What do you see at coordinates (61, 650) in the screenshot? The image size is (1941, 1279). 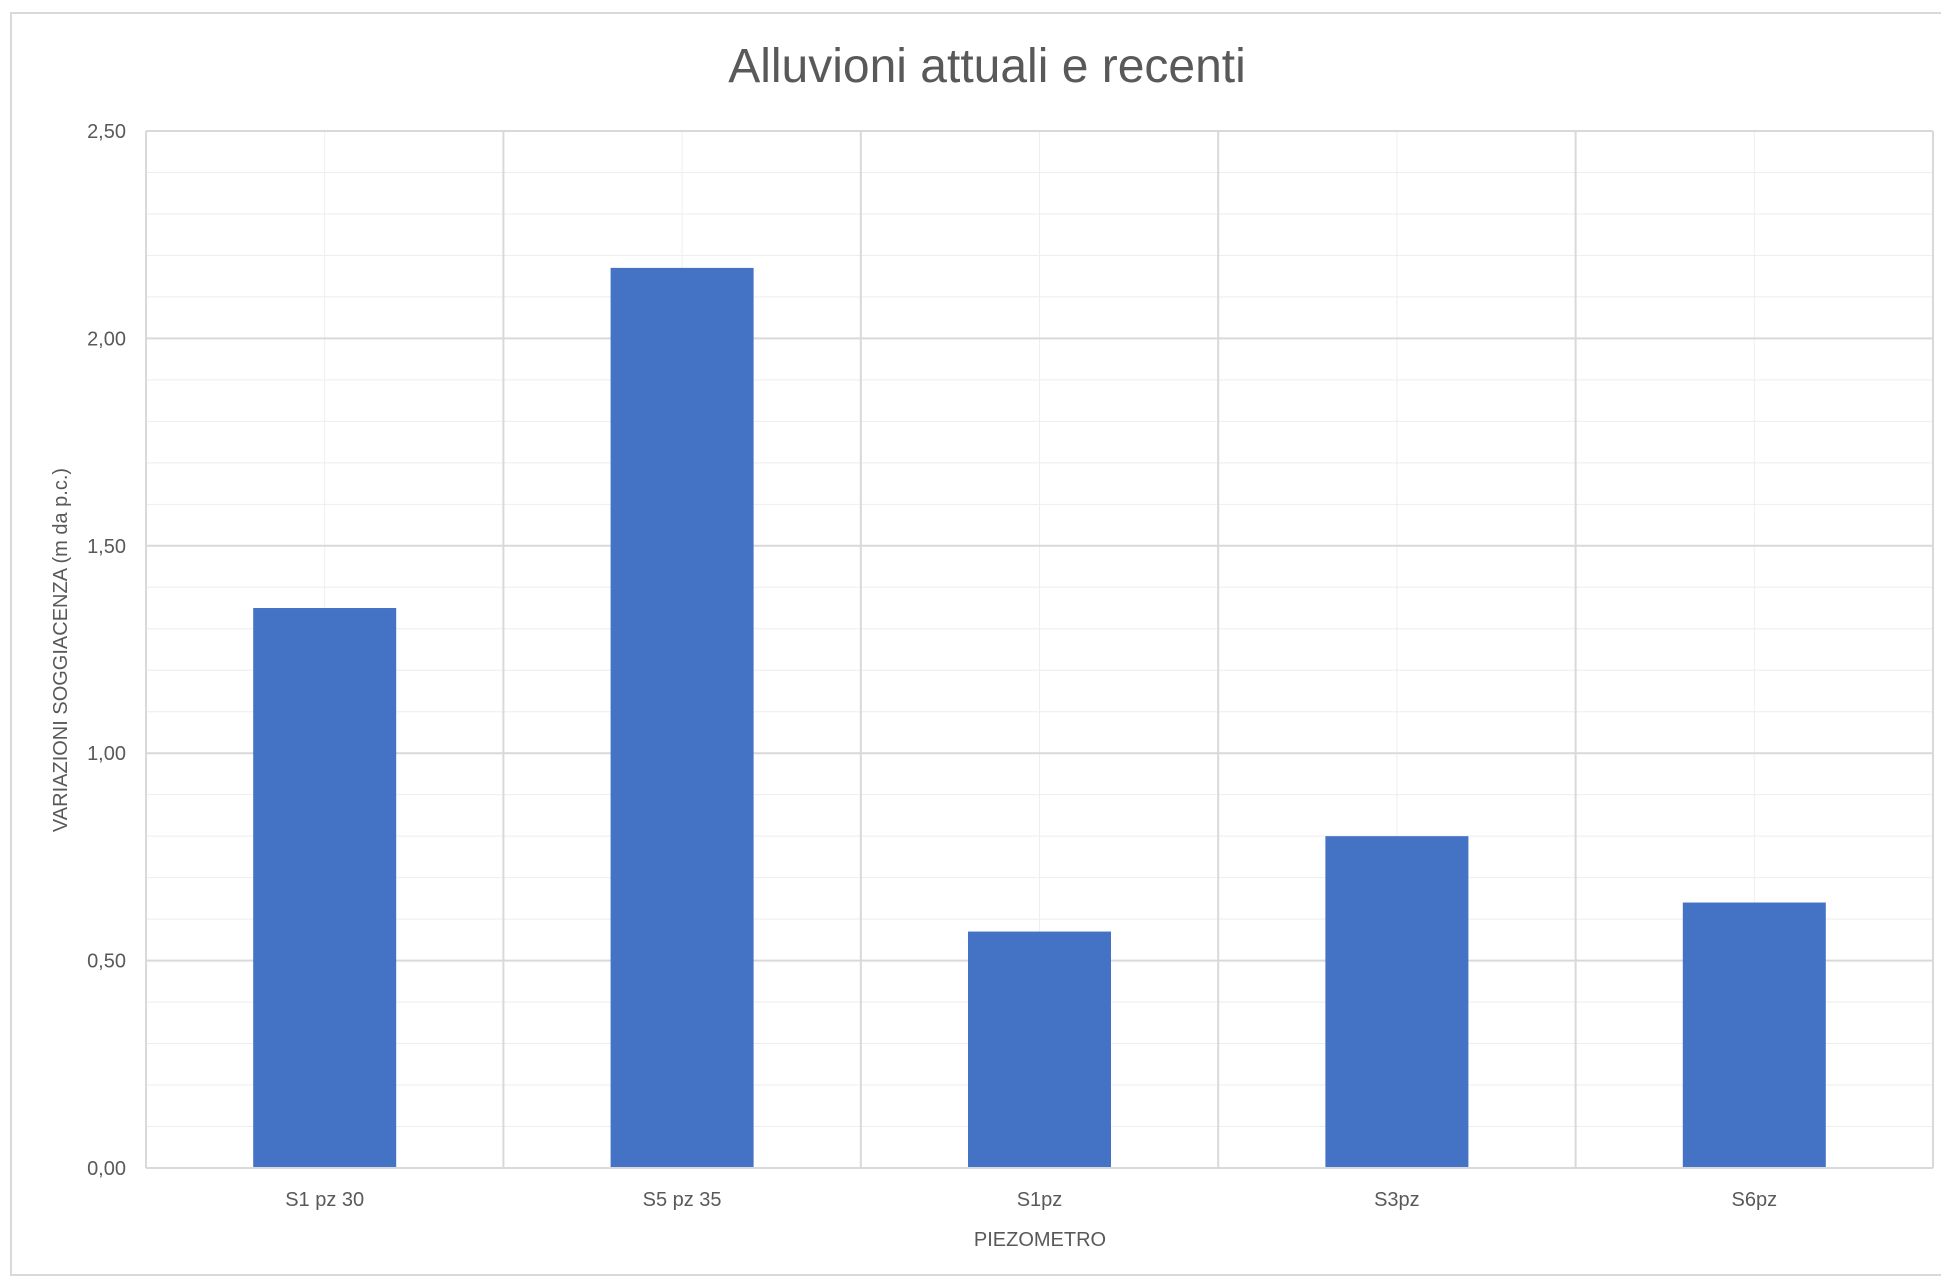 I see `y-axis-title: VARIAZIONI SOGGIACENZA (m da p.c.)` at bounding box center [61, 650].